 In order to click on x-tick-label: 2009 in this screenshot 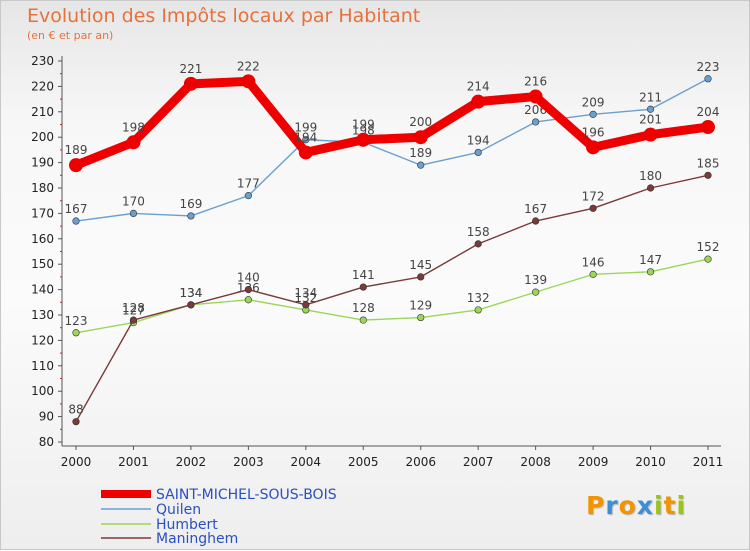, I will do `click(593, 462)`.